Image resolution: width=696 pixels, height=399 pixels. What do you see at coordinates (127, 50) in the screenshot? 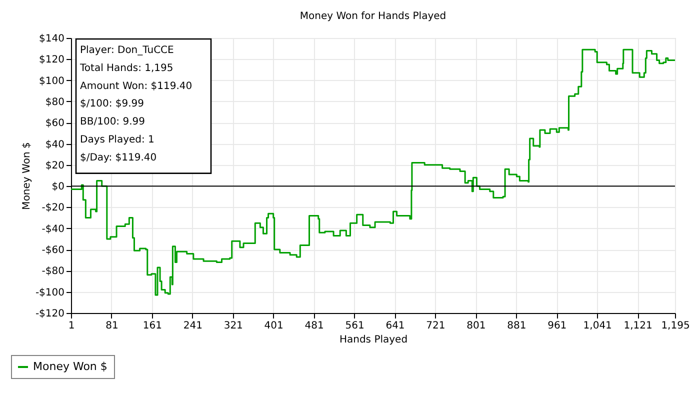
I see `annotation: Player: Don_TuCCE` at bounding box center [127, 50].